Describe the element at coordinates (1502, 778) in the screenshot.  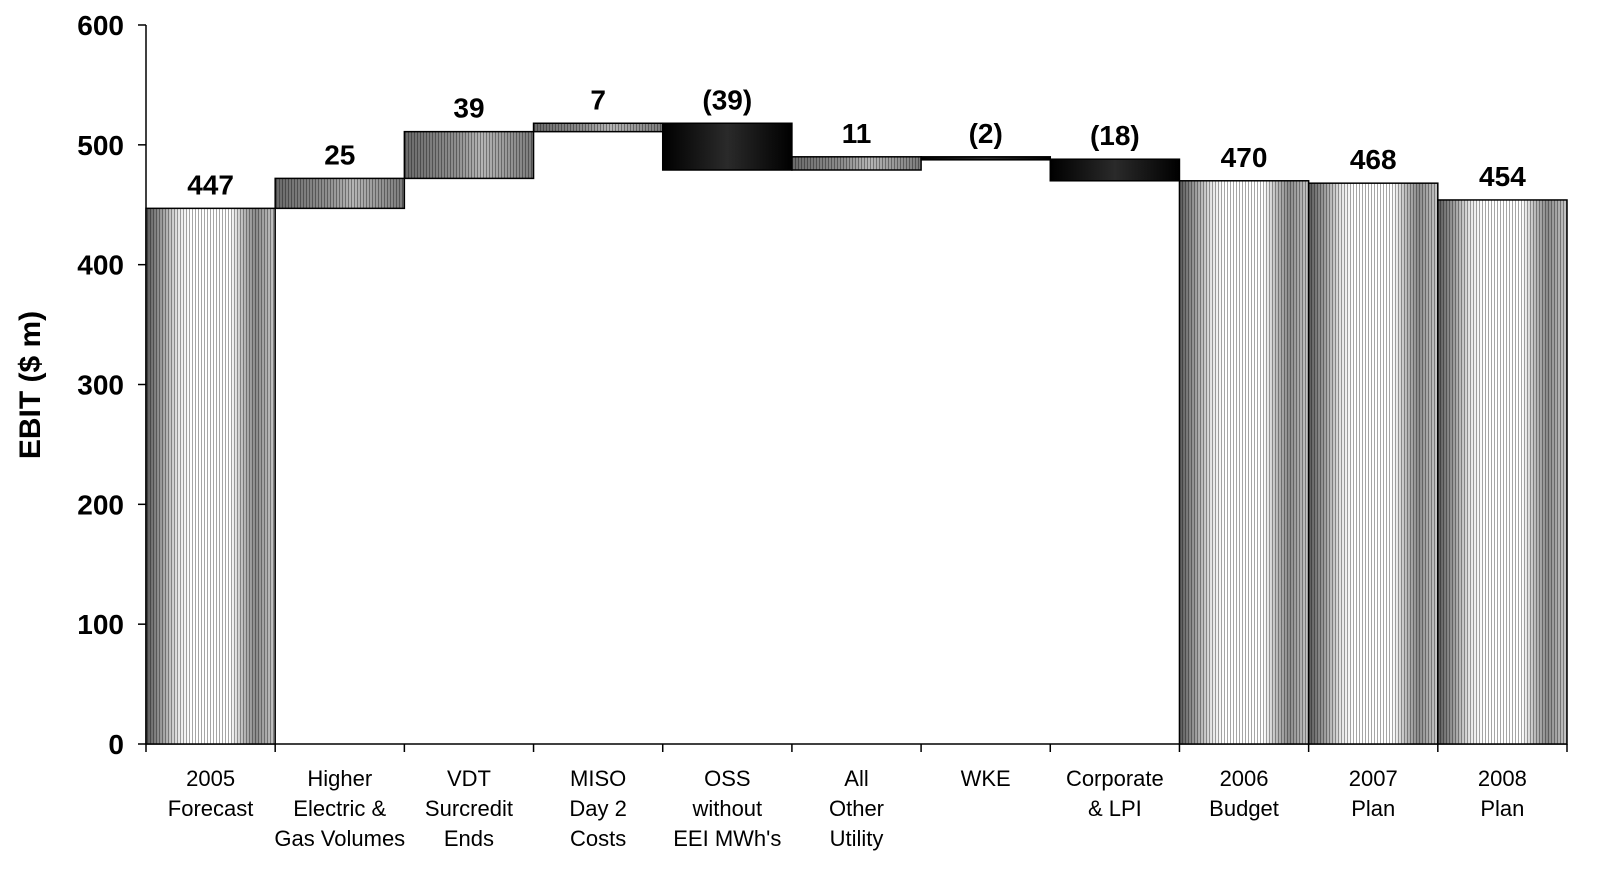
I see `category-label-line: 2008` at that location.